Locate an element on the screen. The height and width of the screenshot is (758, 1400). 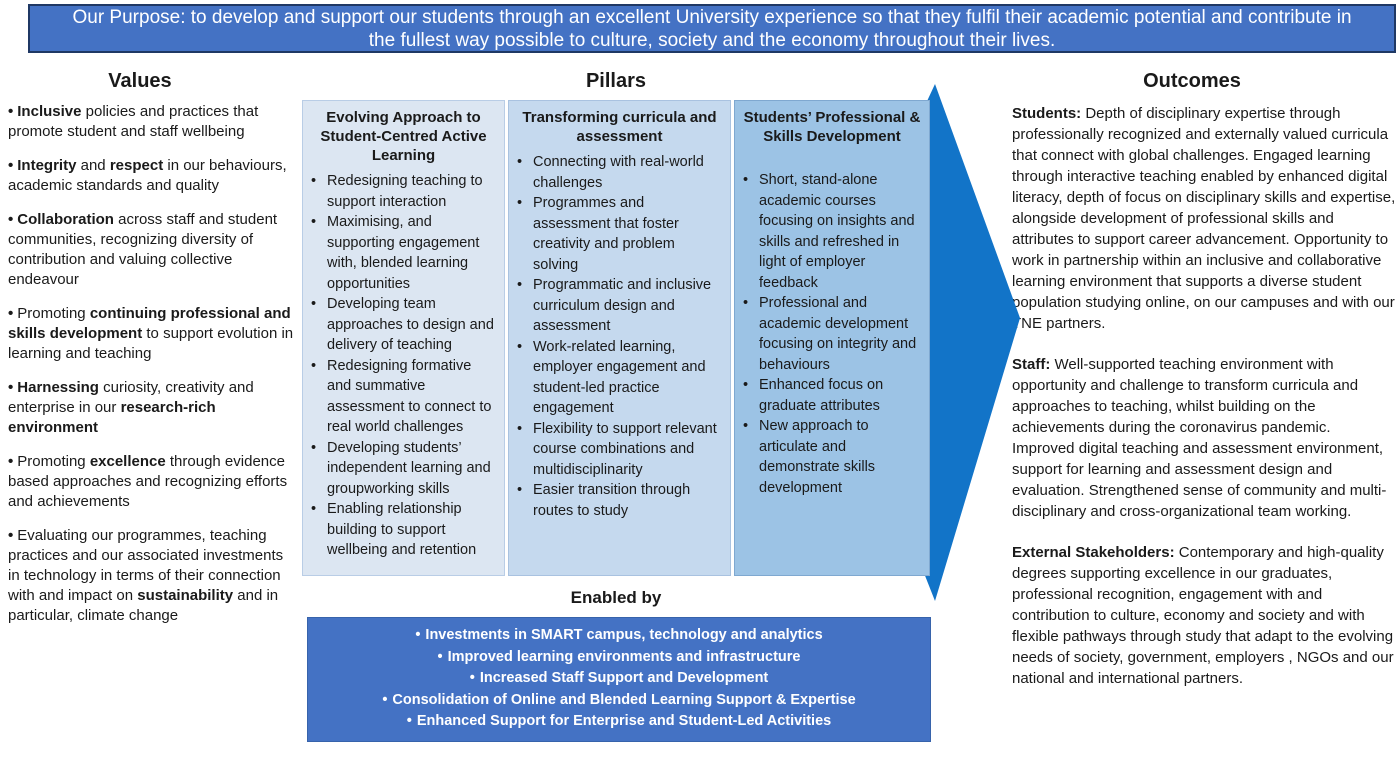
outcomes-heading: Outcomes is located at coordinates (1192, 81).